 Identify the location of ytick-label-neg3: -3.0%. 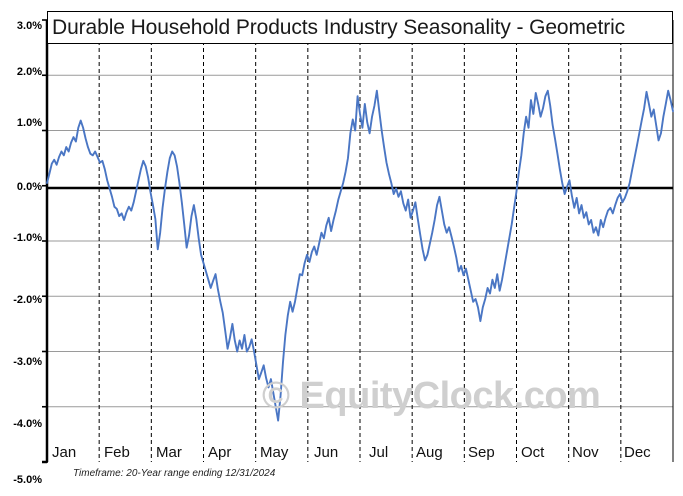
(27, 362).